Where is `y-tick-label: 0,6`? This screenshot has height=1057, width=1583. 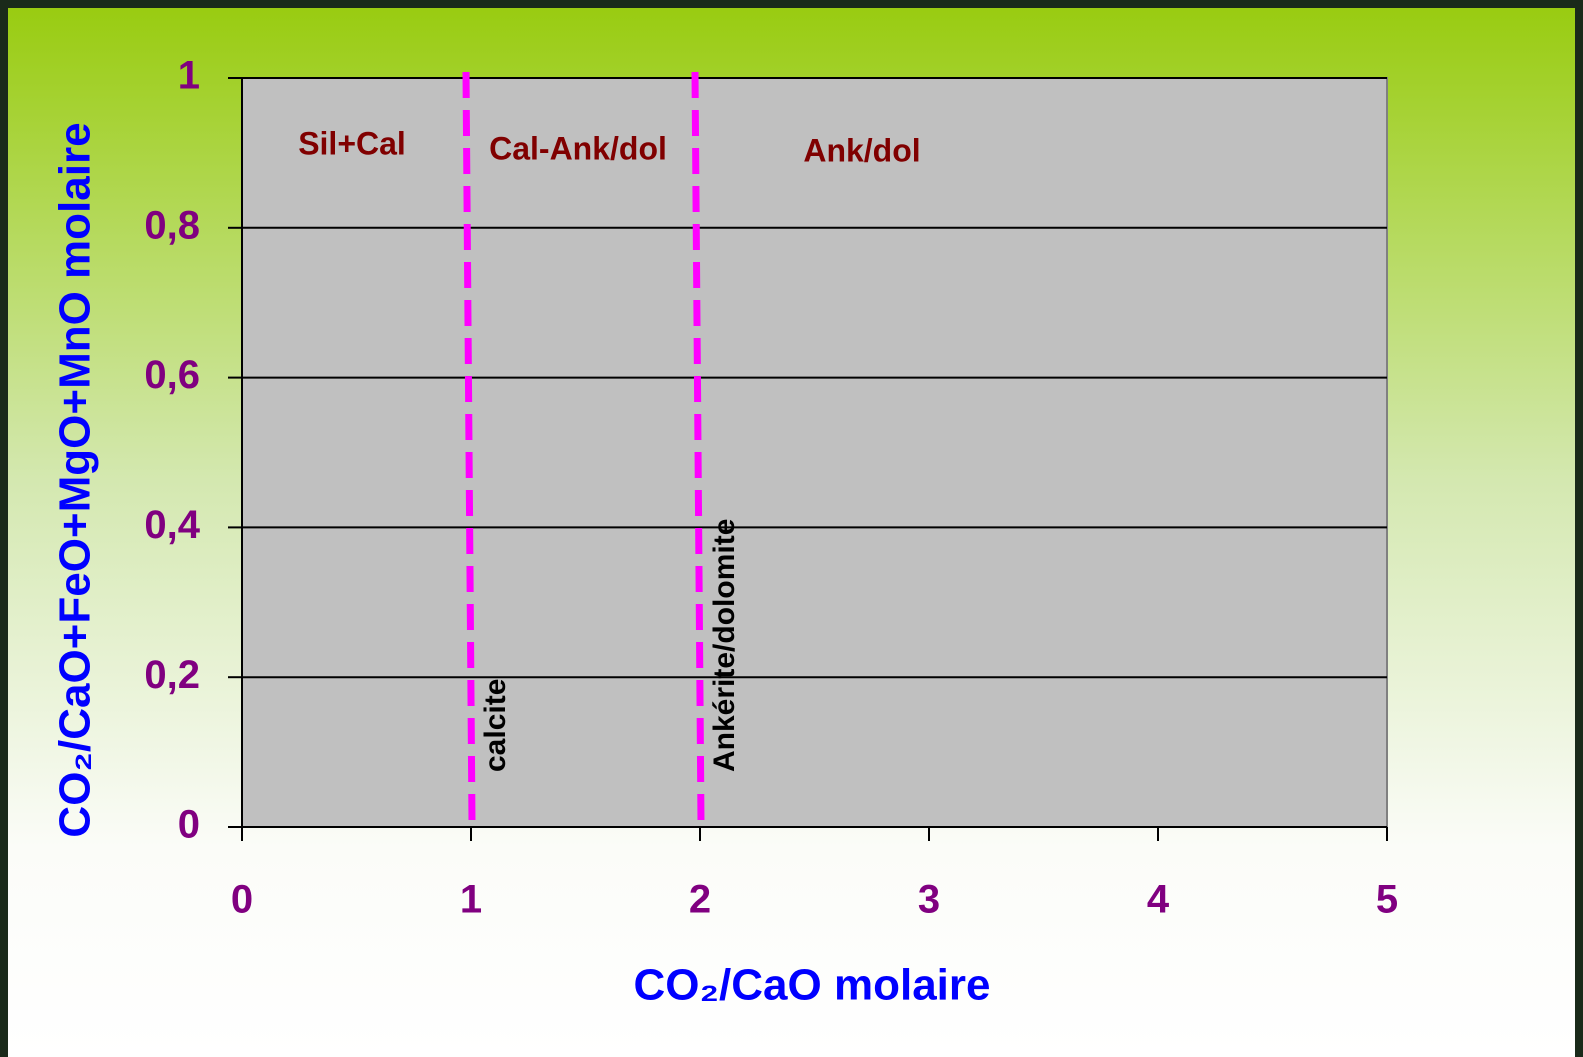
y-tick-label: 0,6 is located at coordinates (172, 375).